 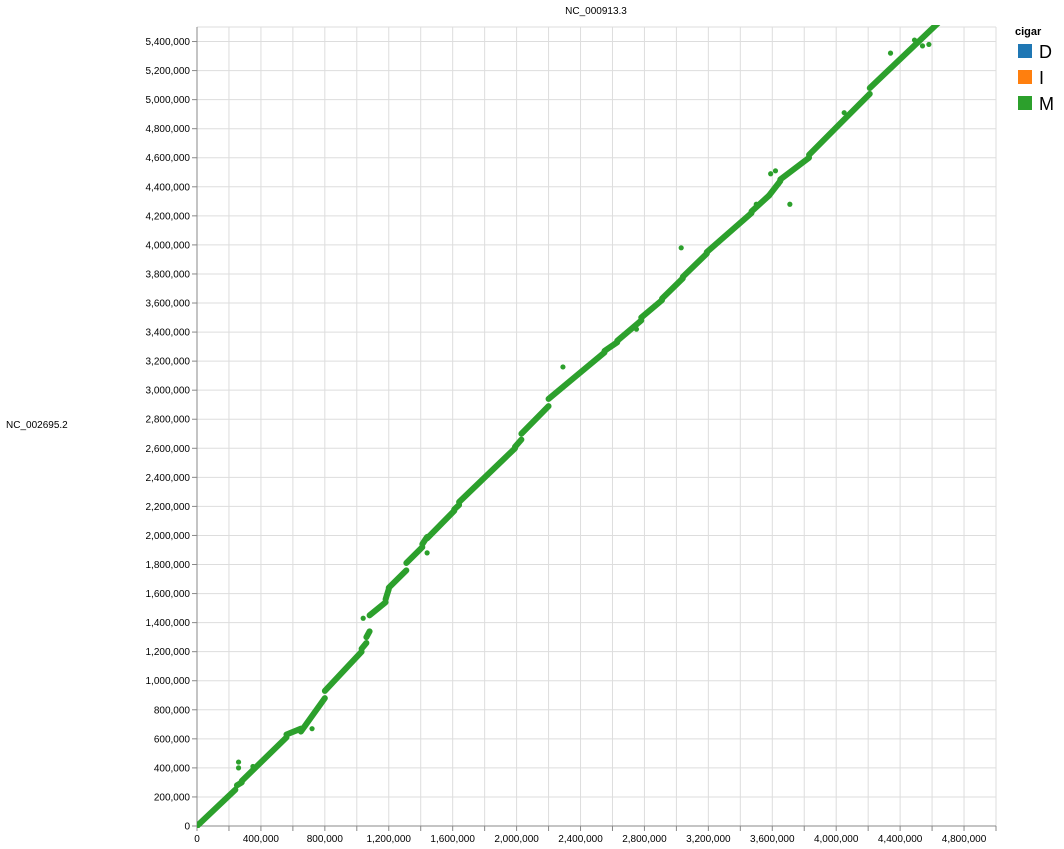 I want to click on x-tick-label: 4,400,000, so click(x=900, y=839).